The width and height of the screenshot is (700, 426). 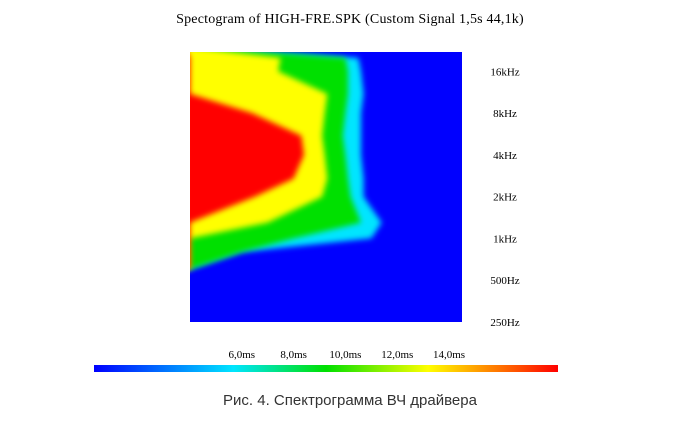 What do you see at coordinates (449, 355) in the screenshot?
I see `x-tick-label: 14,0ms` at bounding box center [449, 355].